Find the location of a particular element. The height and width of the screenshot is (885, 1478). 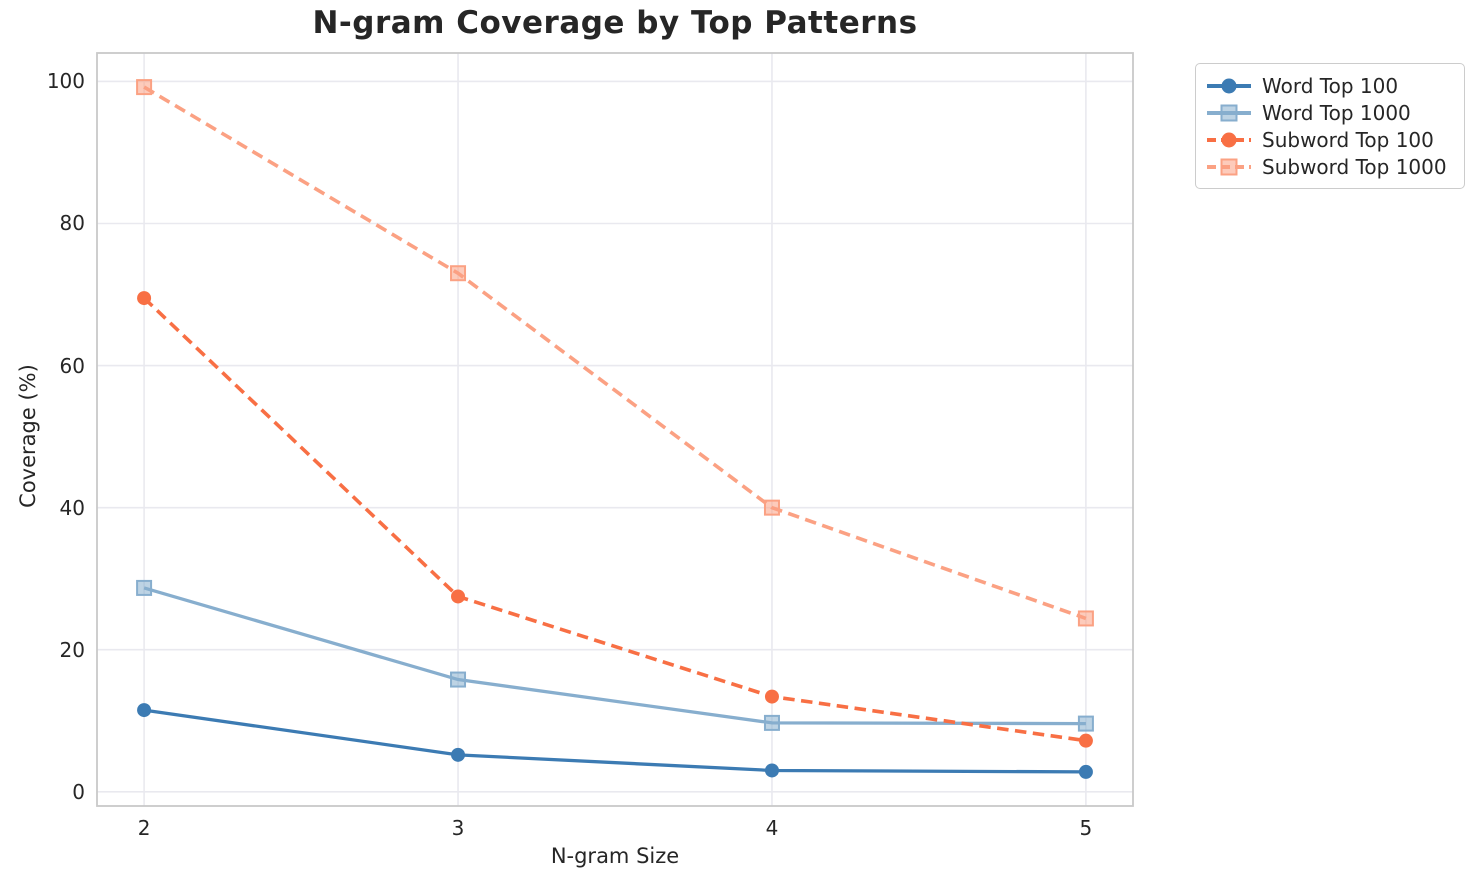

legend-item: Word Top 100 is located at coordinates (1329, 85).